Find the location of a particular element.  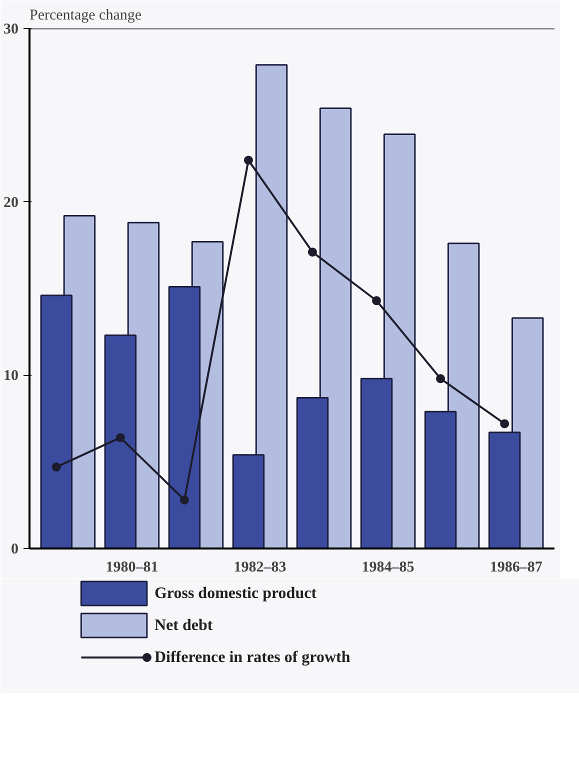

x-tick-label: 1982–83 is located at coordinates (260, 568).